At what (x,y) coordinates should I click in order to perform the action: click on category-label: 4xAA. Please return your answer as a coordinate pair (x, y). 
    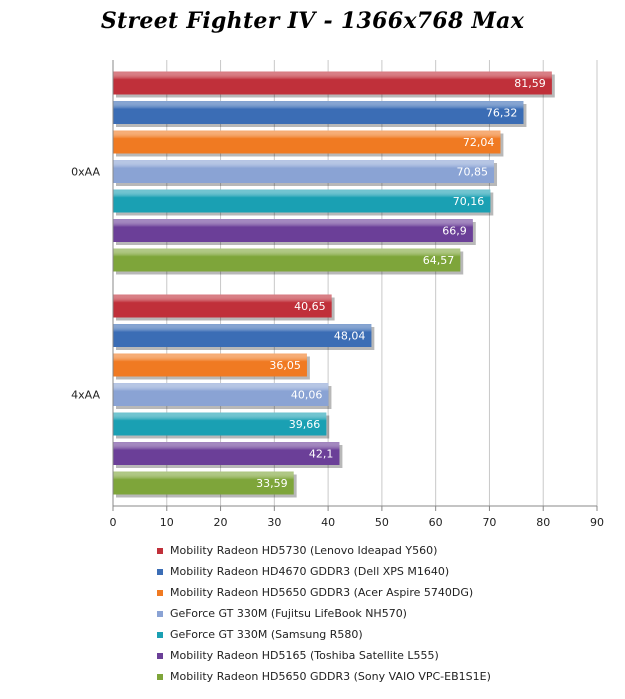
    Looking at the image, I should click on (85, 395).